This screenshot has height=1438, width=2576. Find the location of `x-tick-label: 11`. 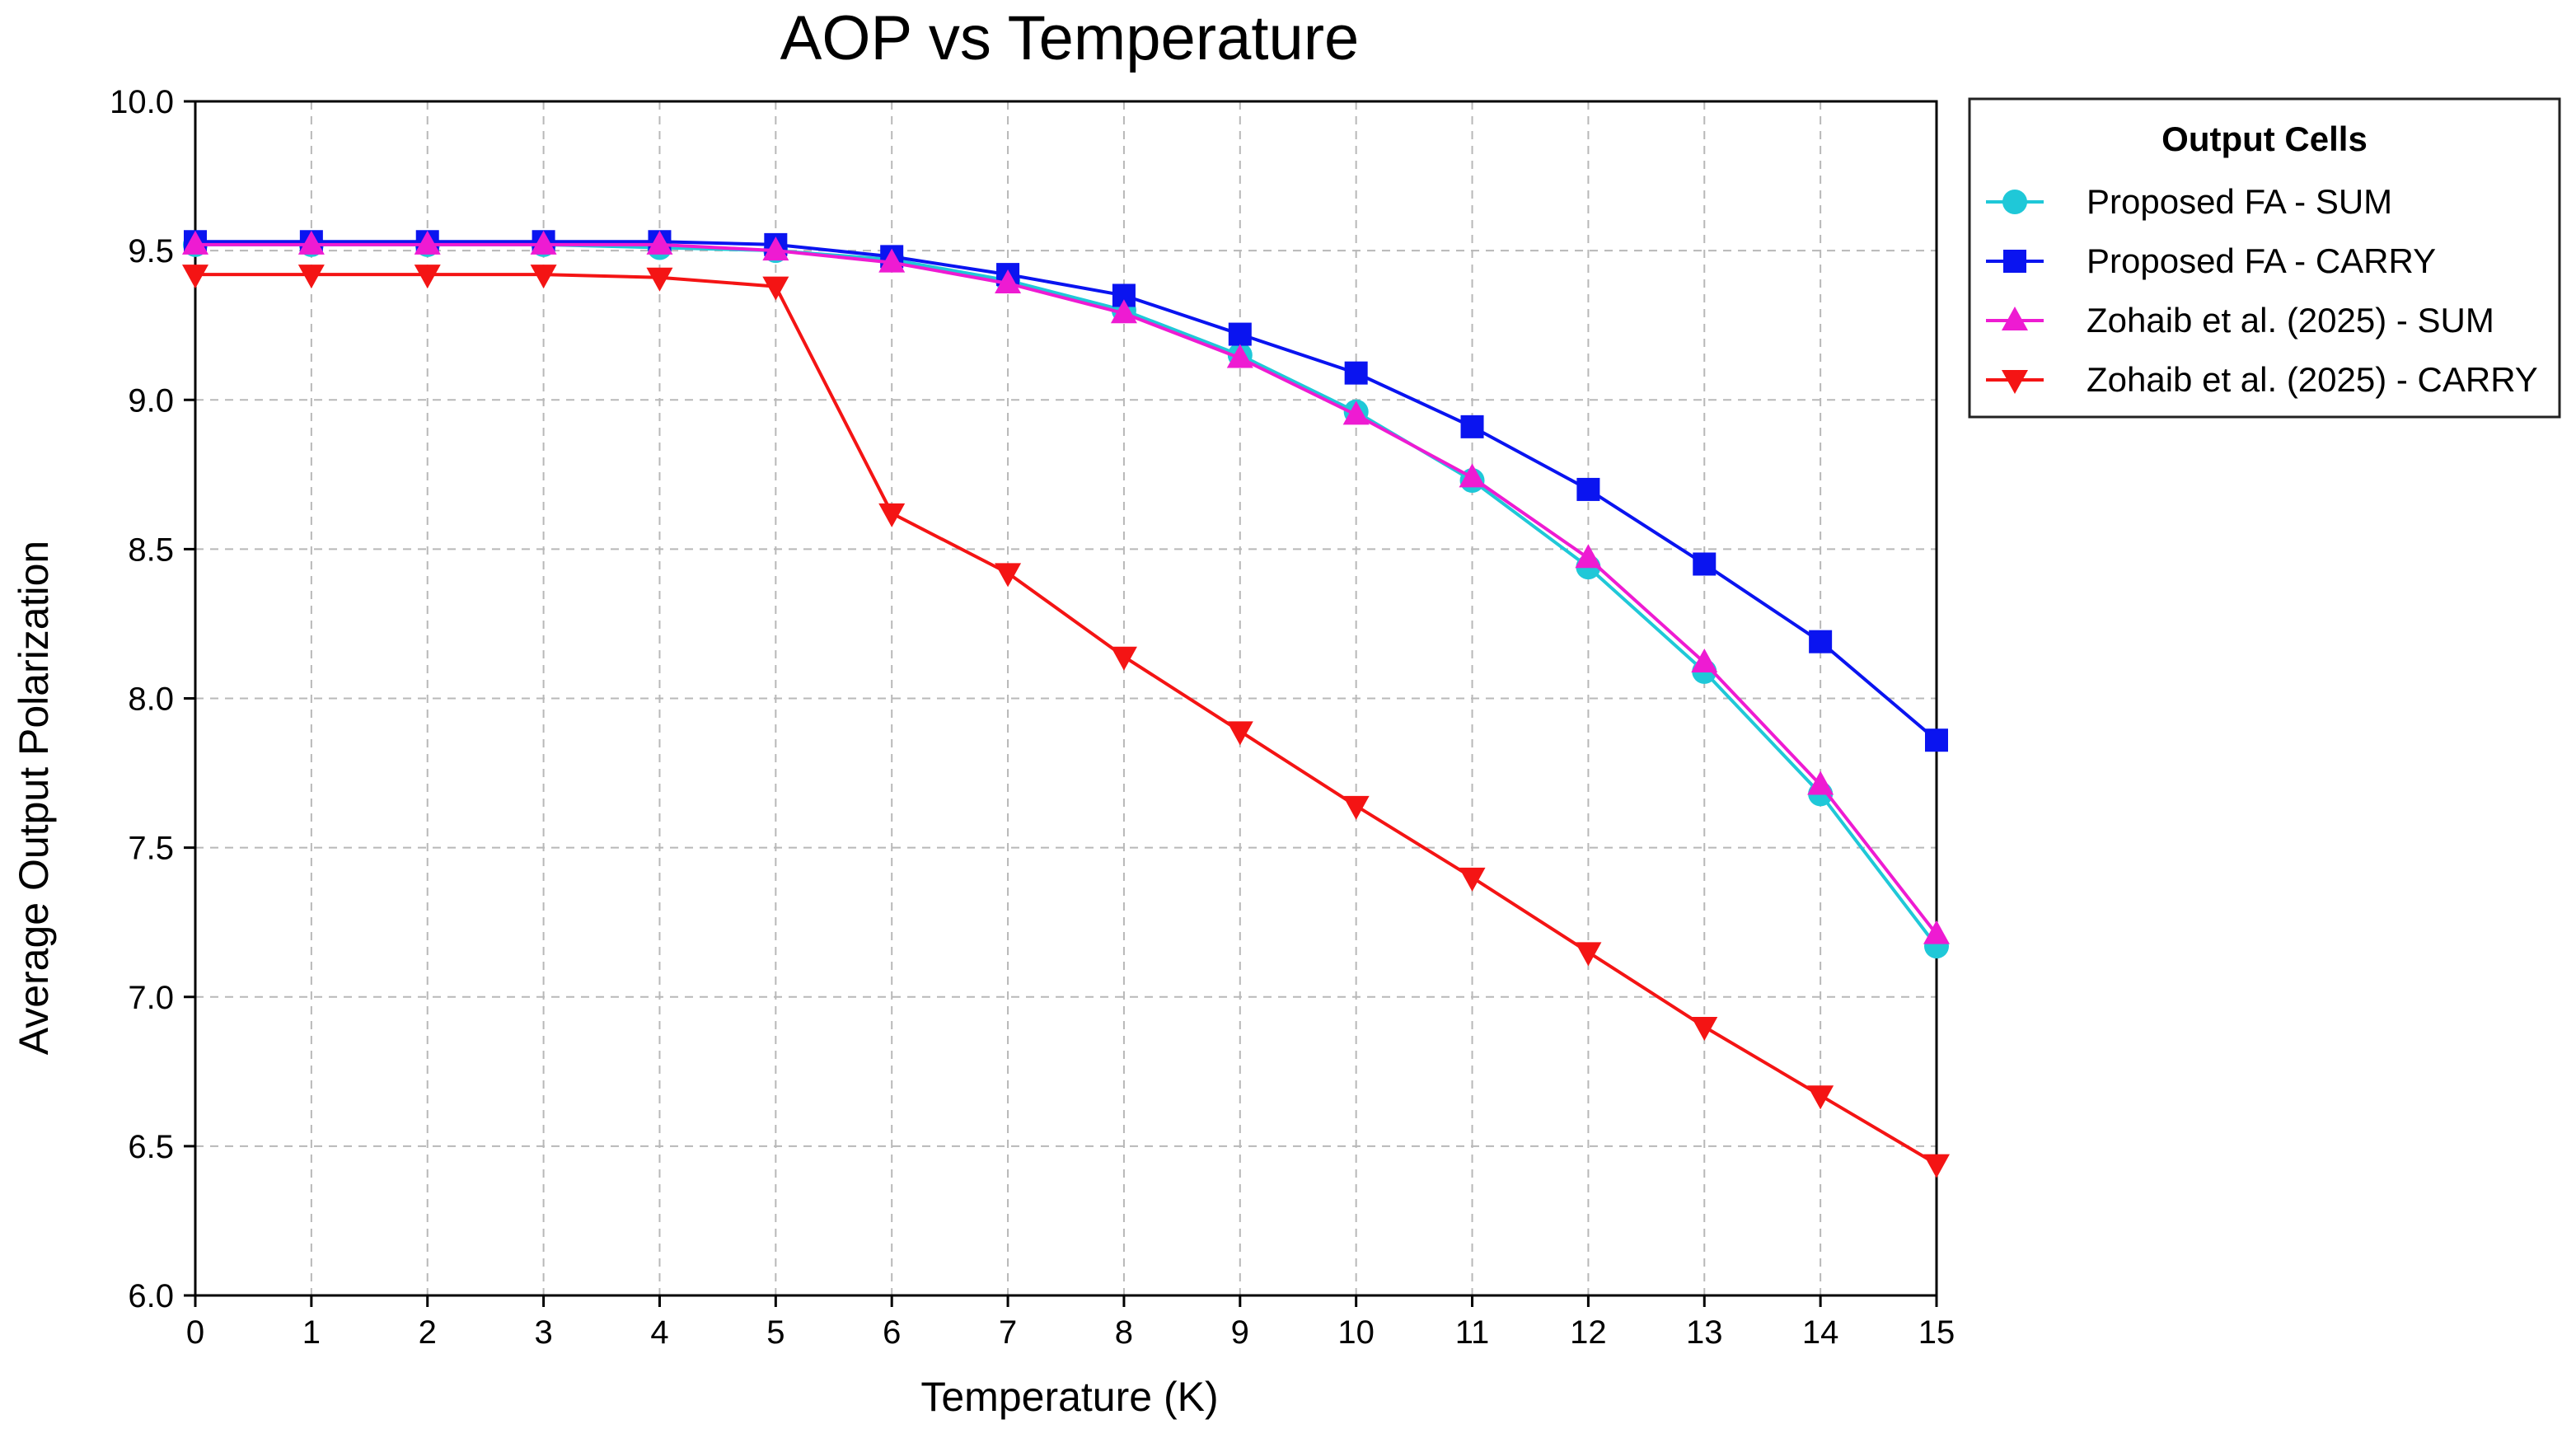

x-tick-label: 11 is located at coordinates (1472, 1332).